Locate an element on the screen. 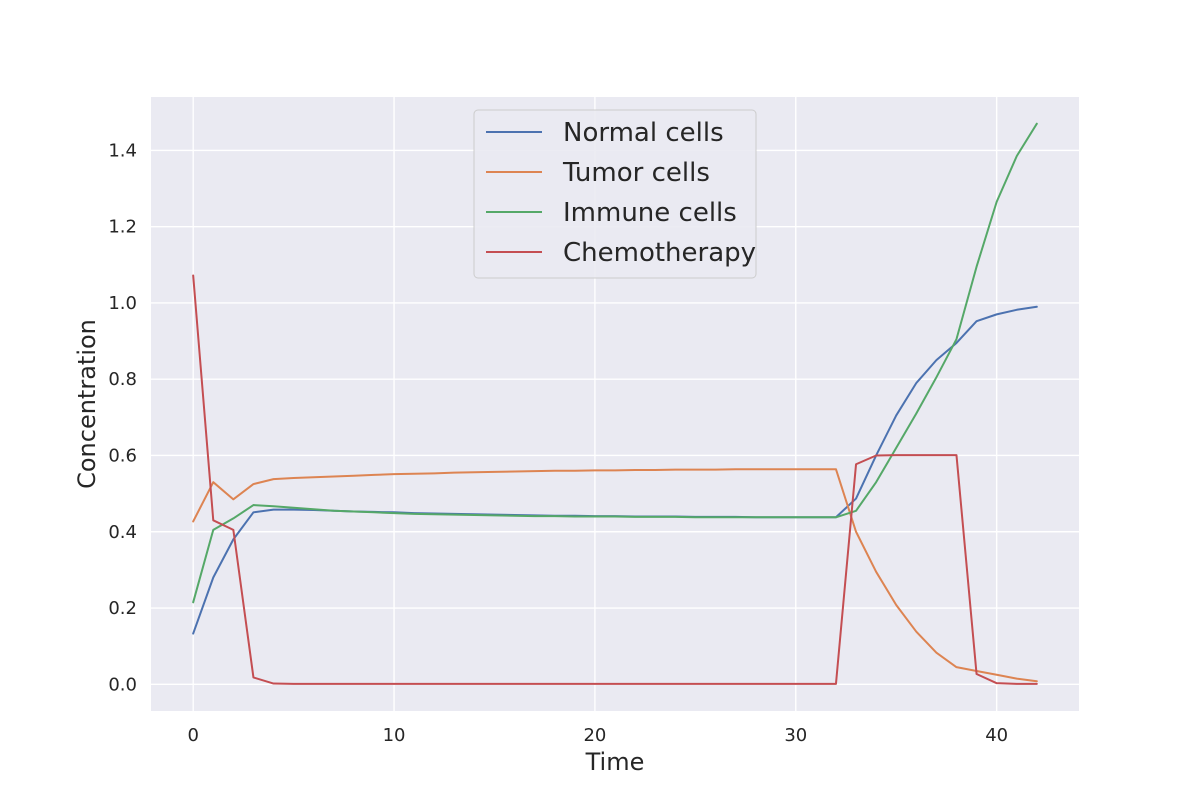 The image size is (1200, 800). y-axis-ticks: 0.0 0.2 0.4 0.6 0.8 1.0 1.2 1.4 is located at coordinates (122, 417).